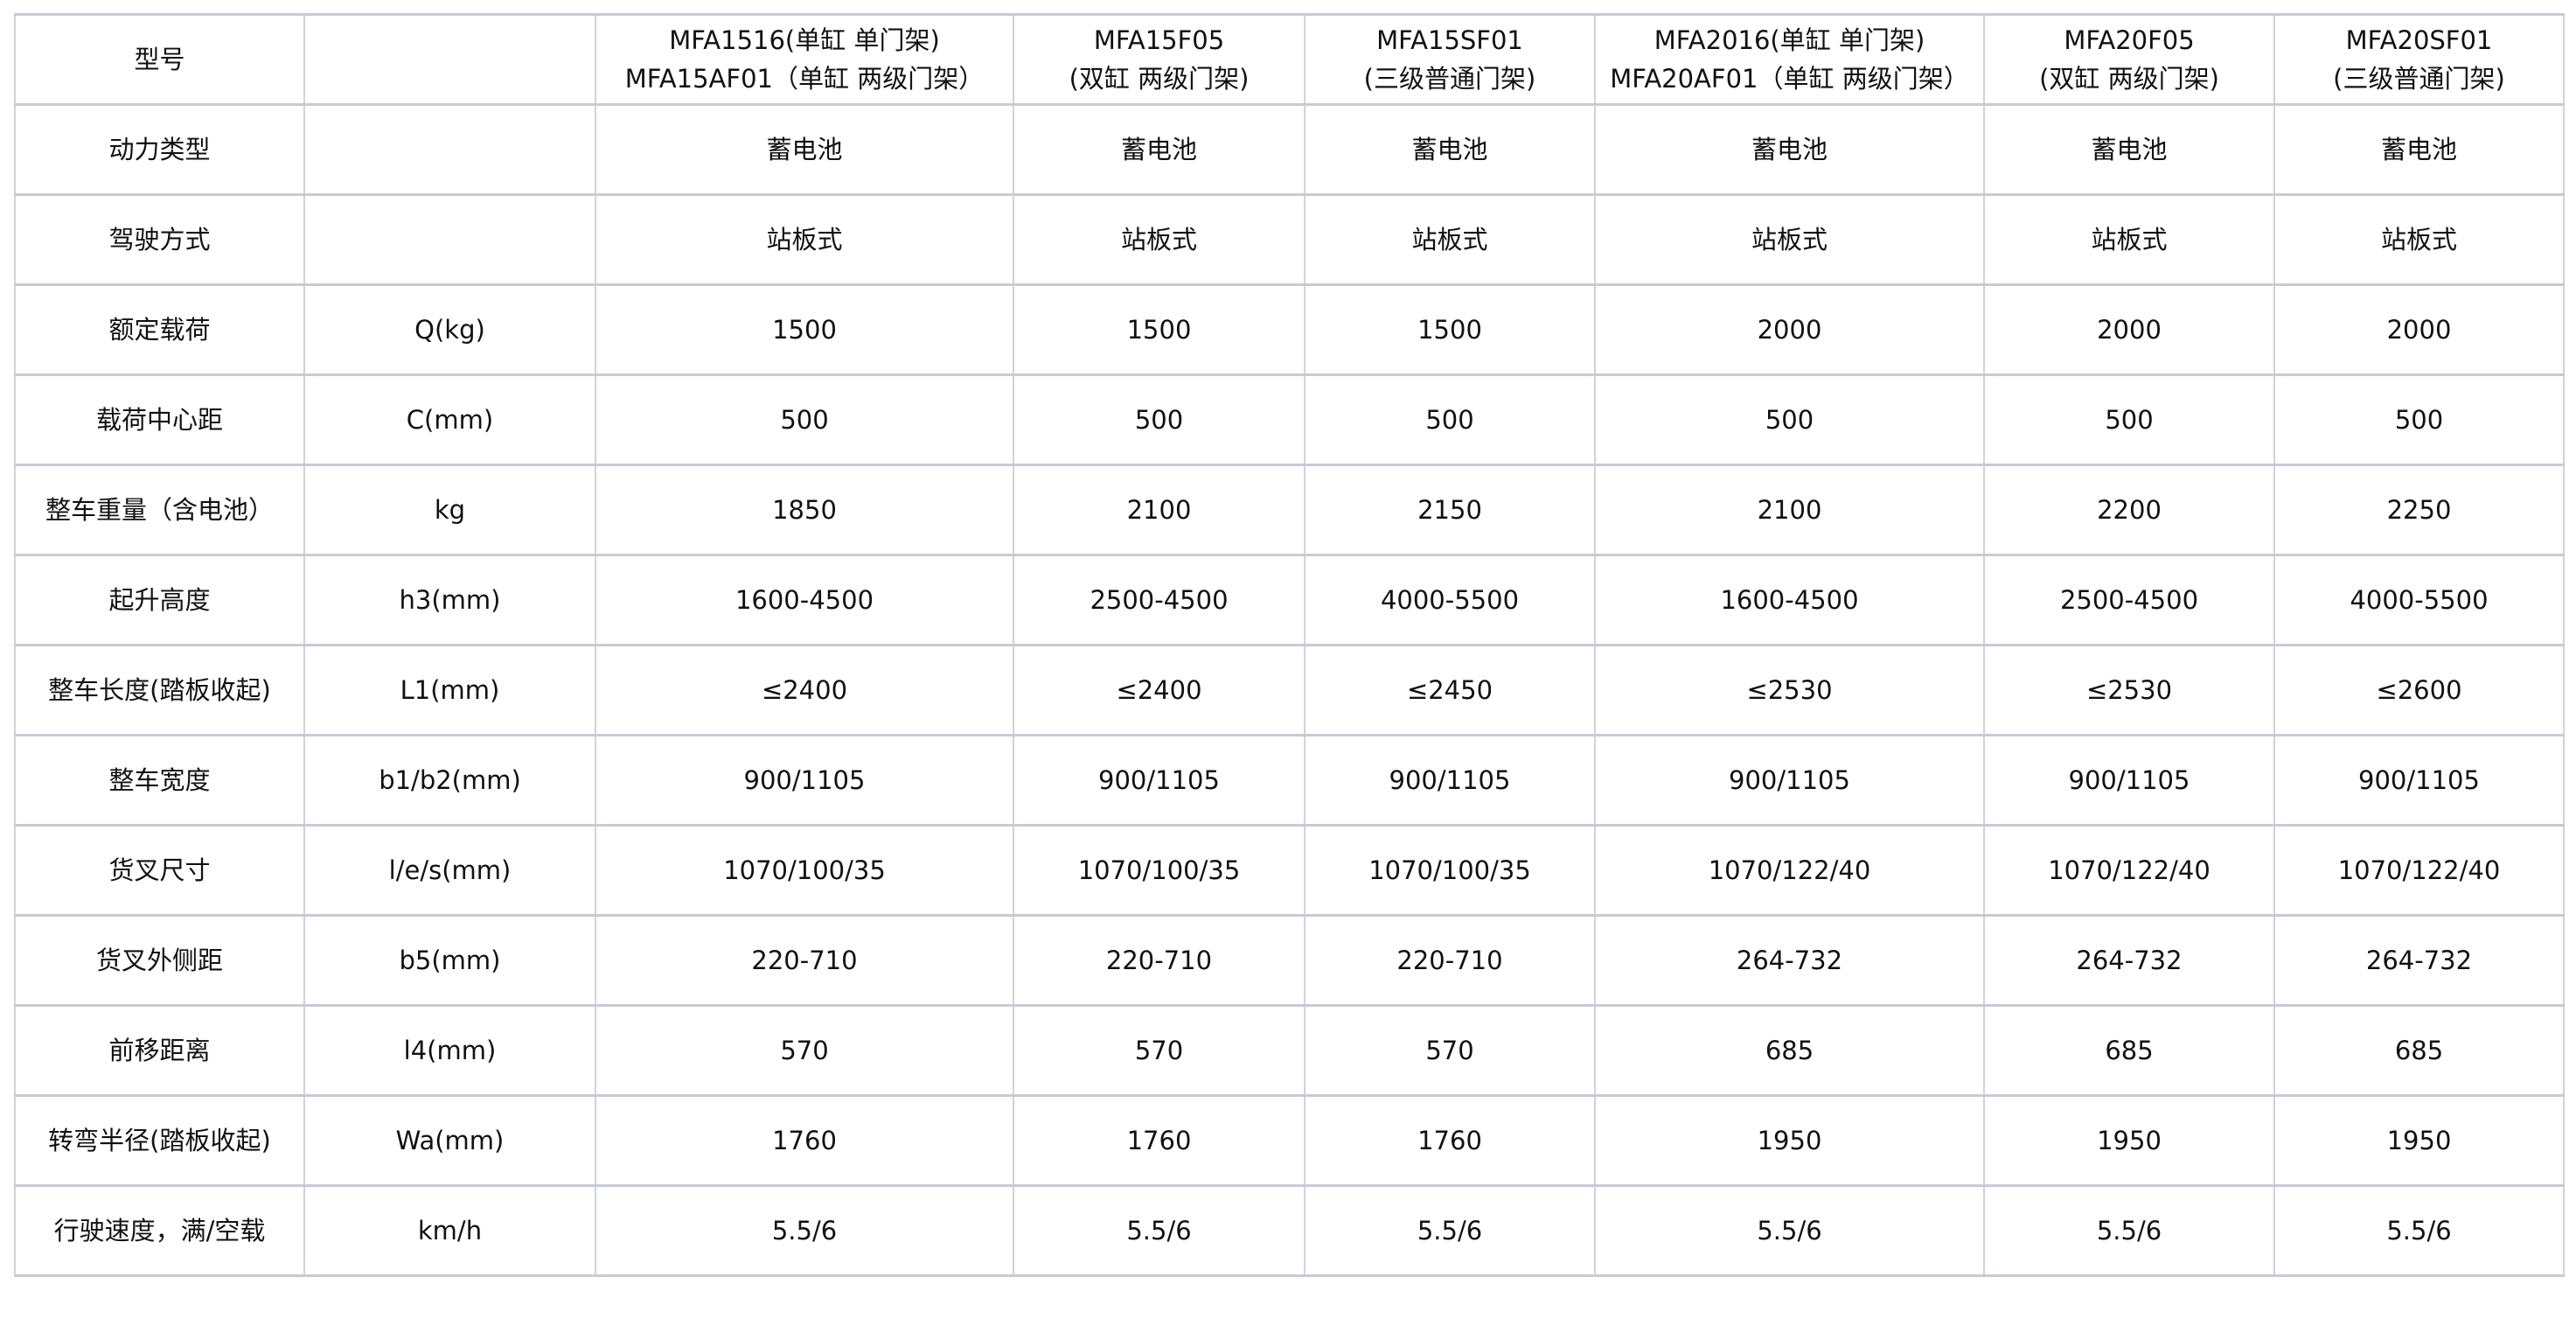  Describe the element at coordinates (1289, 419) in the screenshot. I see `table-row: 载荷中心距 C(mm) 500 500 500 500 500 500` at that location.